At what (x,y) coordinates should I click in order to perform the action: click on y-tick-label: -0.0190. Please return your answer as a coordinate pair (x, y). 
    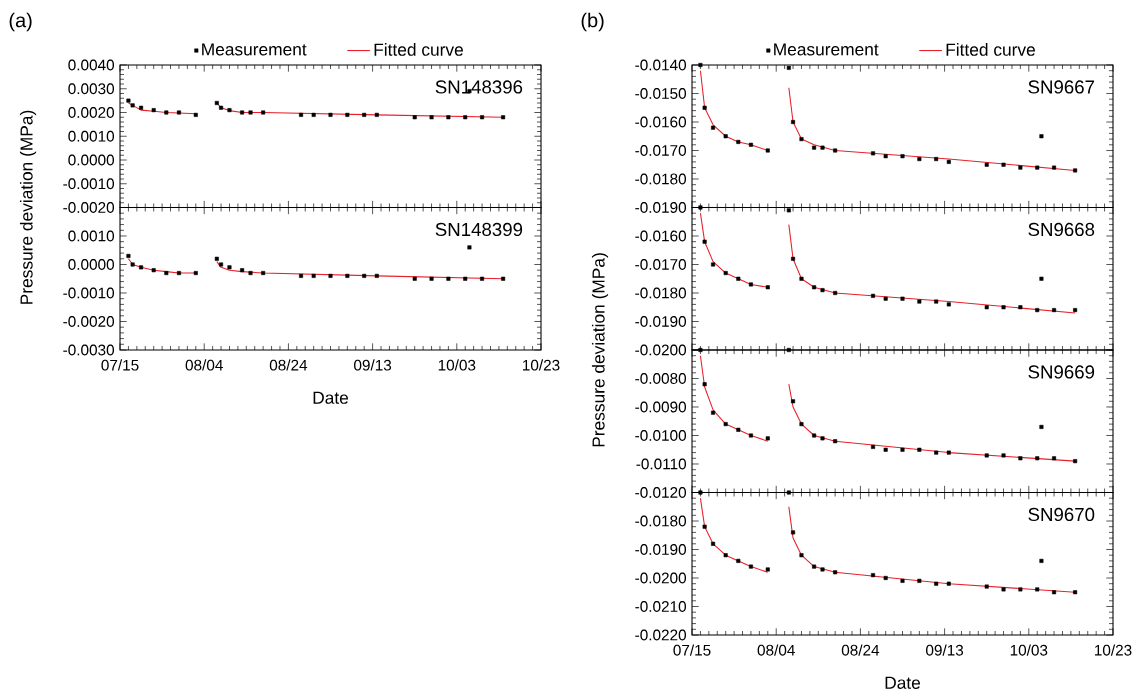
    Looking at the image, I should click on (661, 321).